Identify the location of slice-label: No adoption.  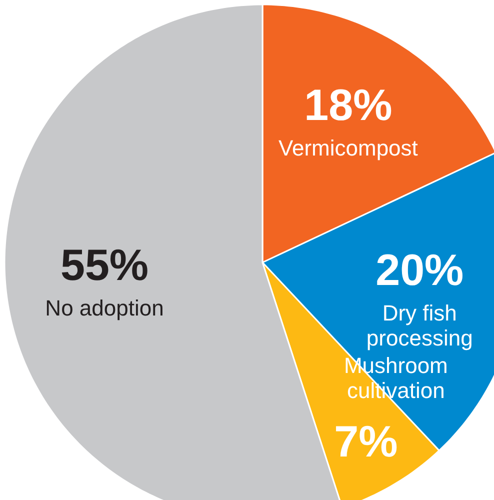
(104, 308).